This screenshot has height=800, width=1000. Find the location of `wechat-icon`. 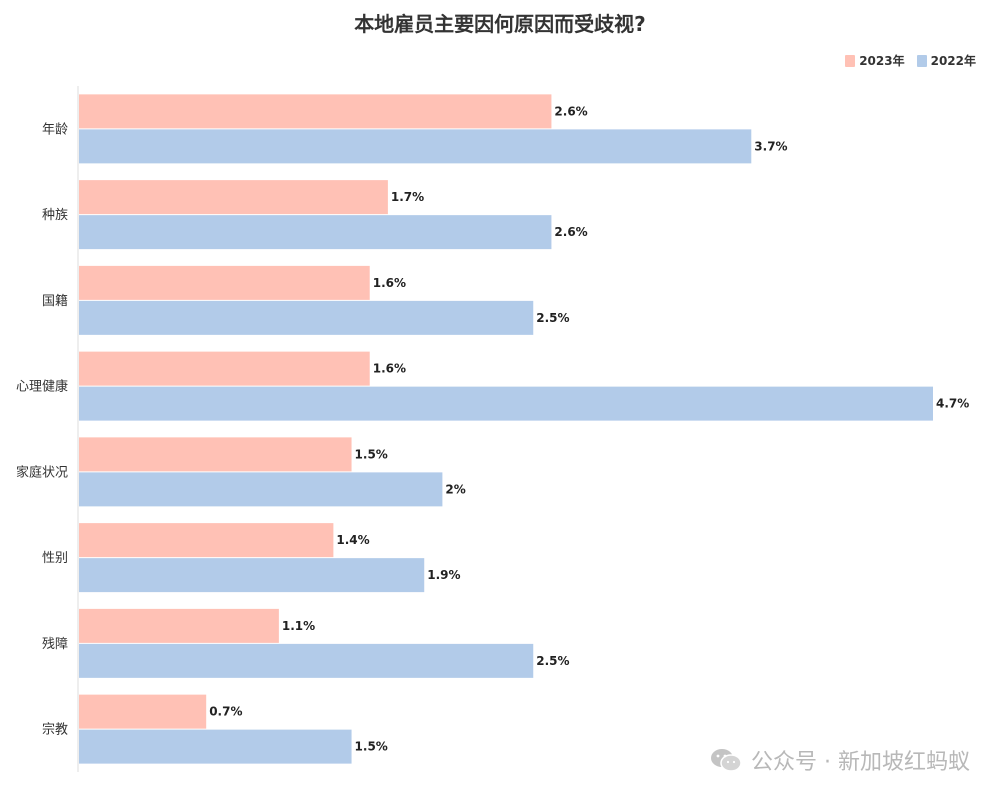

wechat-icon is located at coordinates (726, 760).